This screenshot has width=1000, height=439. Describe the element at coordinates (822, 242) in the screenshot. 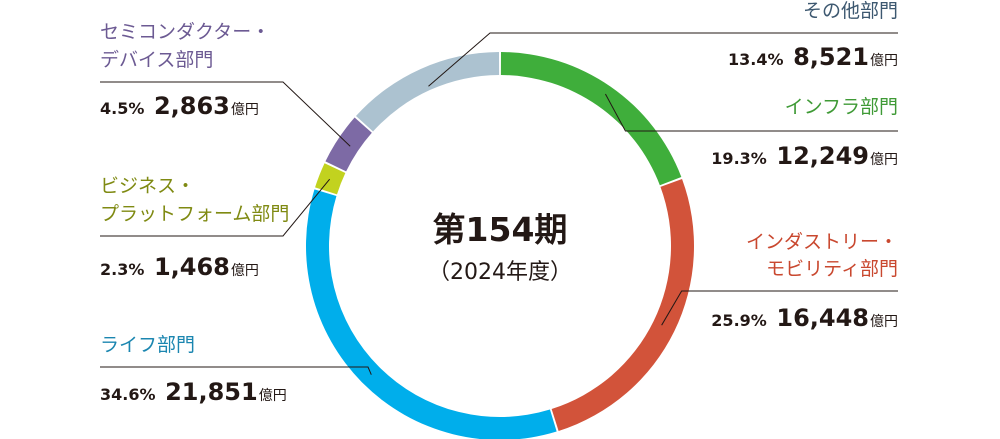

I see `segment-name-industry: インダストリー・` at that location.